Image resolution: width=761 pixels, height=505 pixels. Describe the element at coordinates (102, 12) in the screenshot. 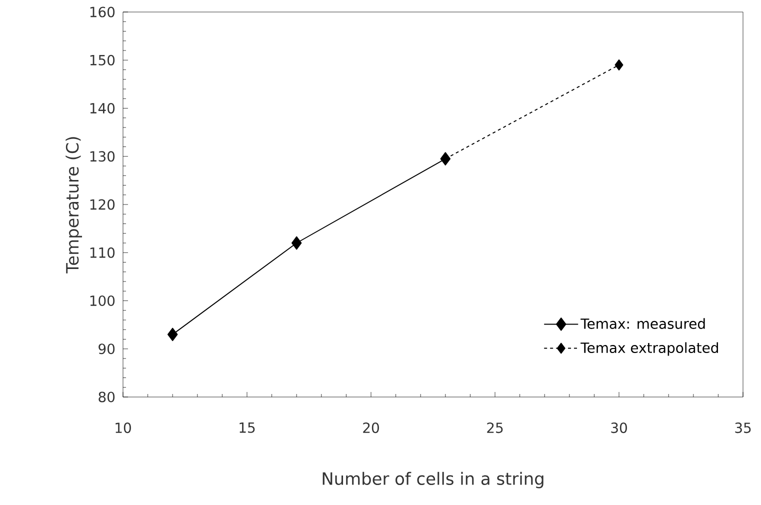

I see `y-tick-label: 160` at that location.